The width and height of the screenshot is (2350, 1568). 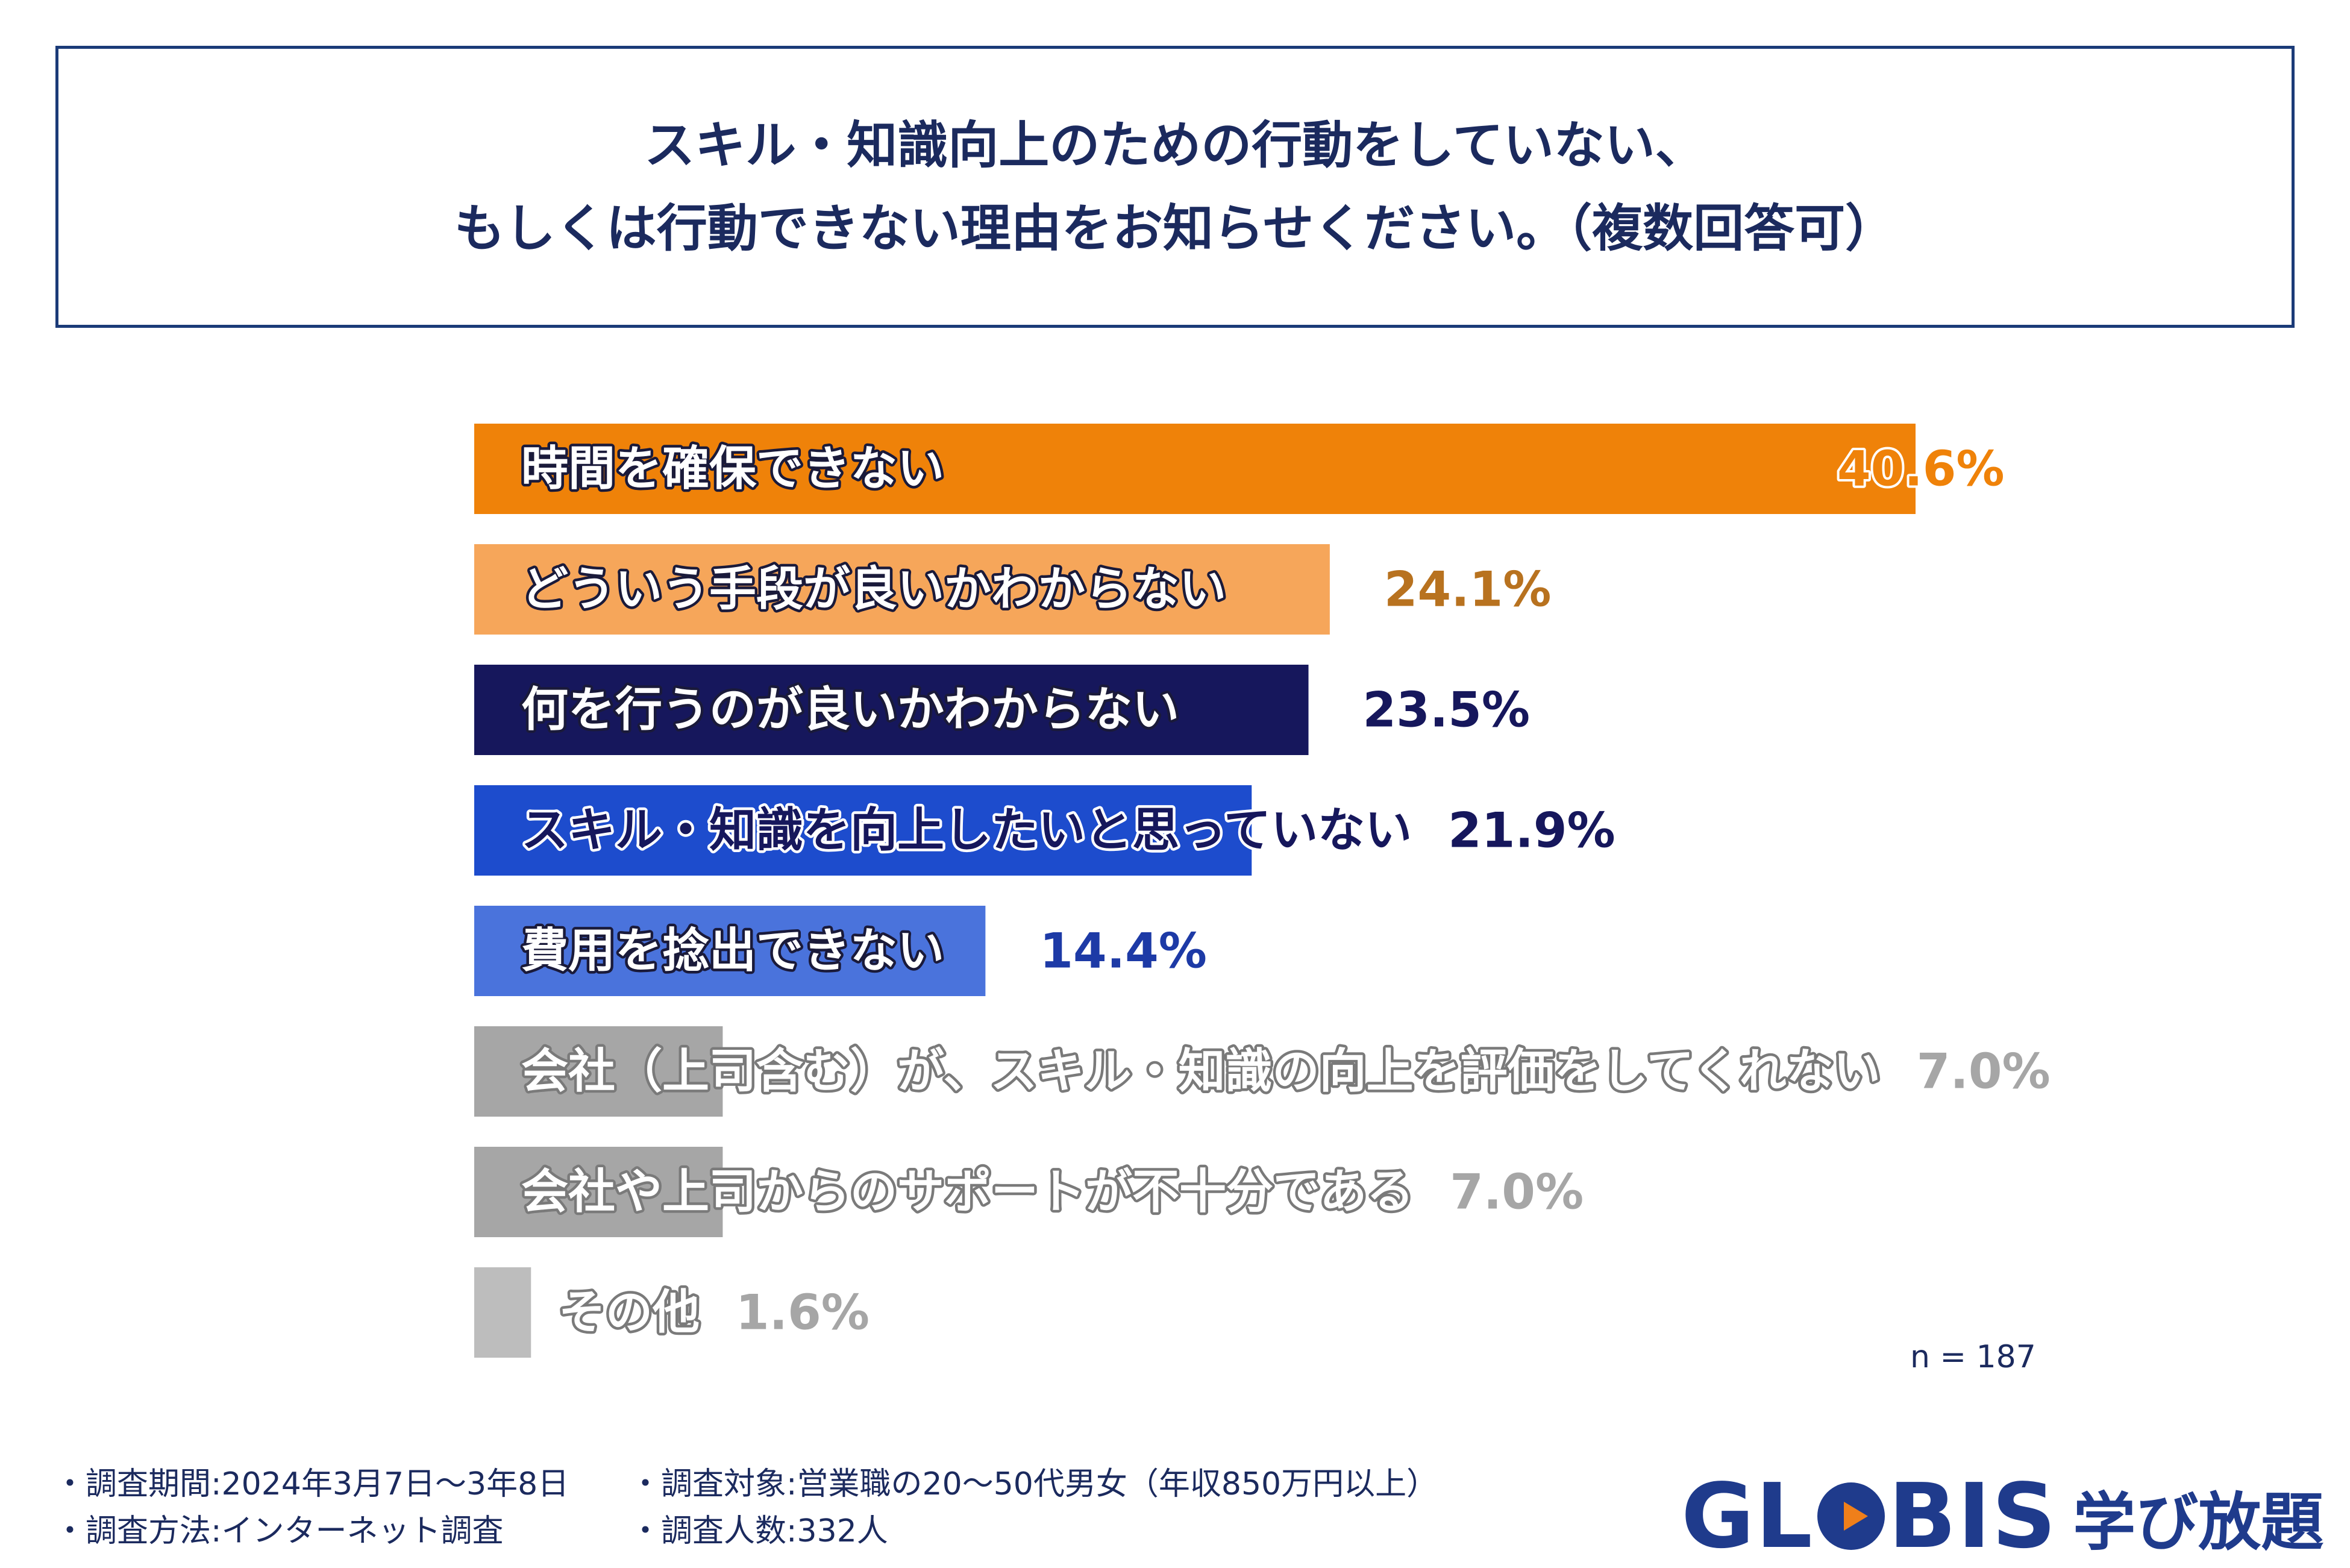 What do you see at coordinates (1468, 590) in the screenshot?
I see `value-label-1: 24.1%` at bounding box center [1468, 590].